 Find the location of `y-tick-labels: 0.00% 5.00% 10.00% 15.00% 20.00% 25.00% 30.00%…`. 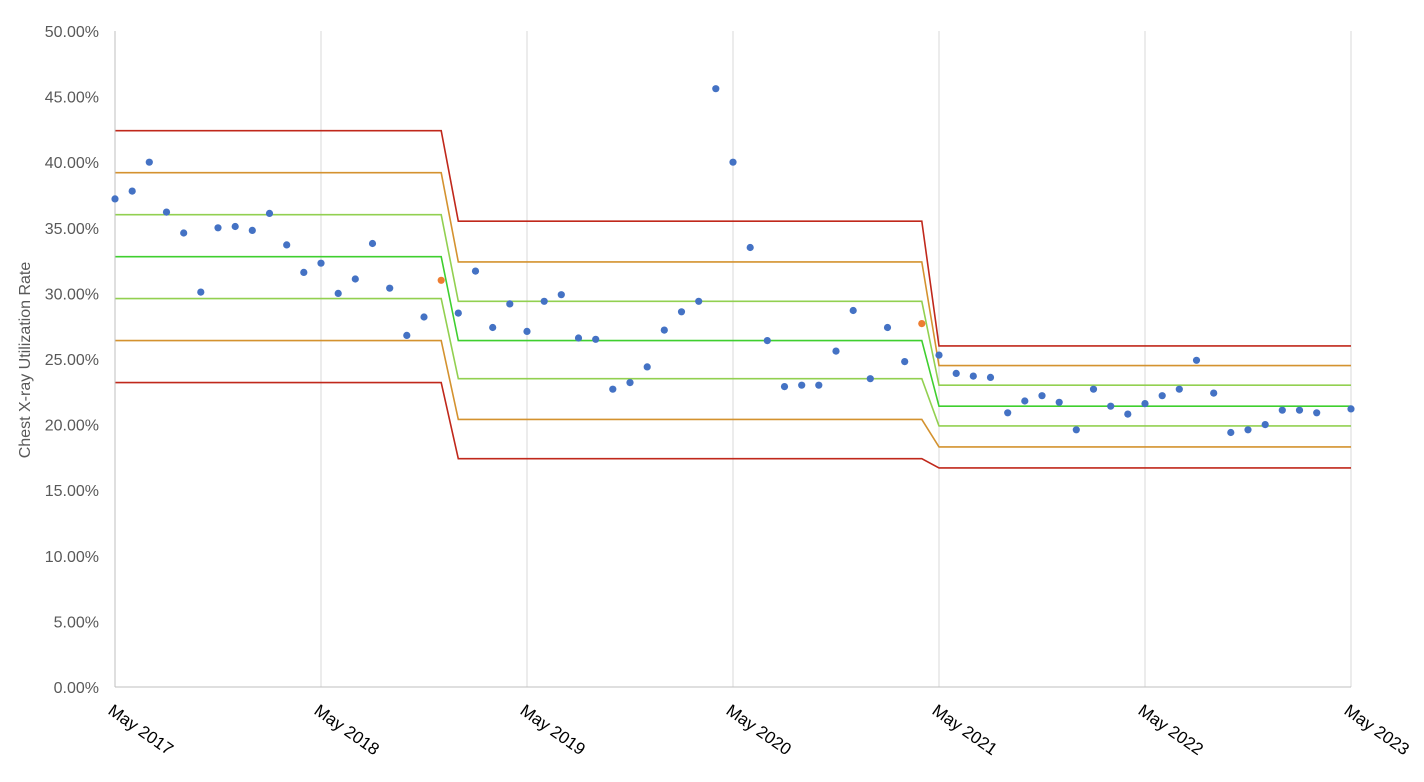

y-tick-labels: 0.00% 5.00% 10.00% 15.00% 20.00% 25.00% 30.00%… is located at coordinates (72, 360).